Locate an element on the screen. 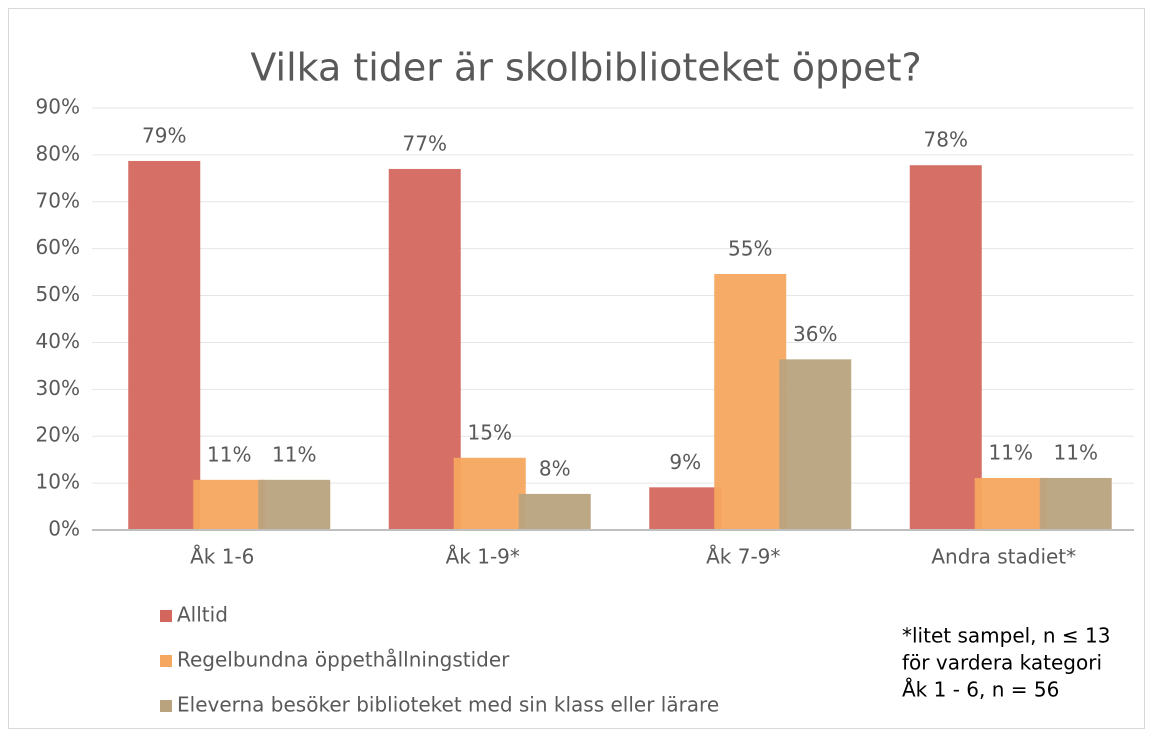 This screenshot has height=741, width=1154. data-label: 8% is located at coordinates (555, 468).